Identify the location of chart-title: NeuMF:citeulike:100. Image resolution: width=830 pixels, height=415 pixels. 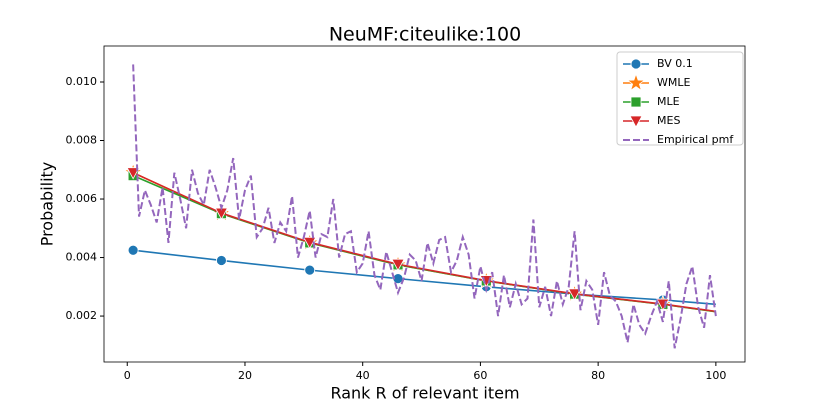
(425, 35).